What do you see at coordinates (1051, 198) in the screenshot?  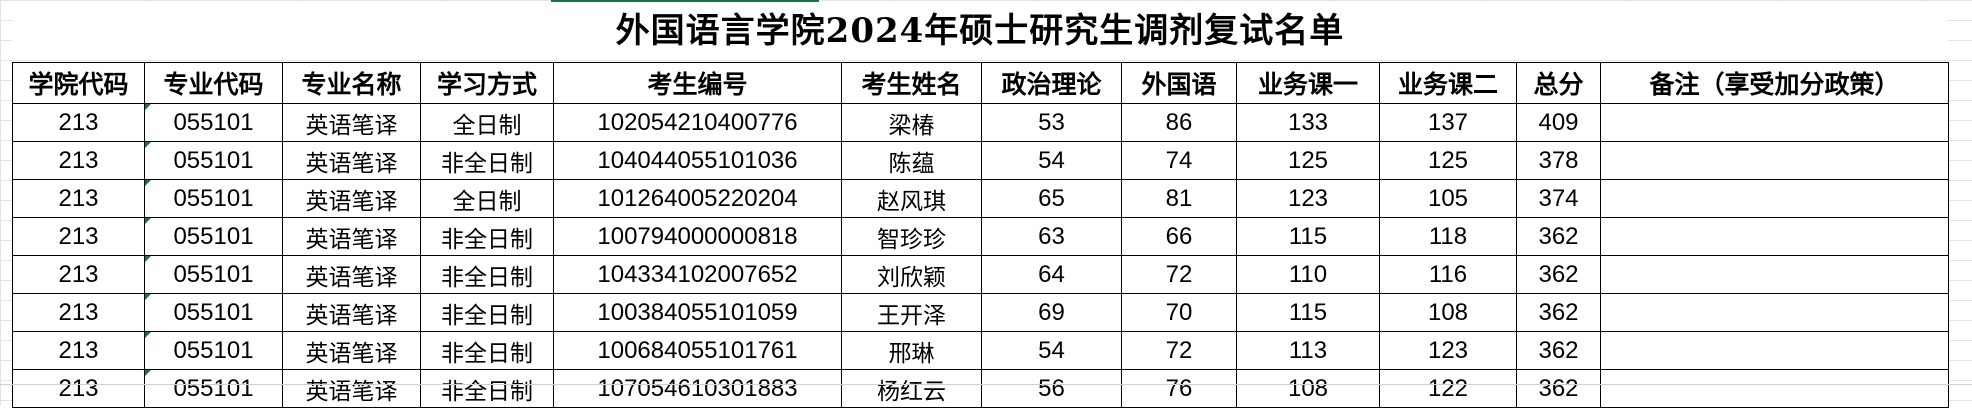 I see `cell-politics: 65` at bounding box center [1051, 198].